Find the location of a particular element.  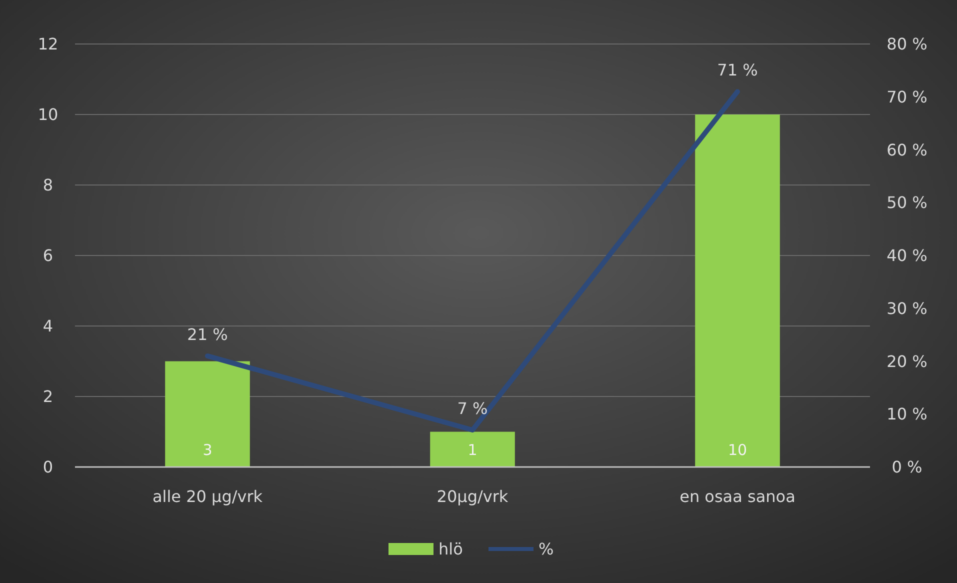

y-tick-label: 0 is located at coordinates (48, 467).